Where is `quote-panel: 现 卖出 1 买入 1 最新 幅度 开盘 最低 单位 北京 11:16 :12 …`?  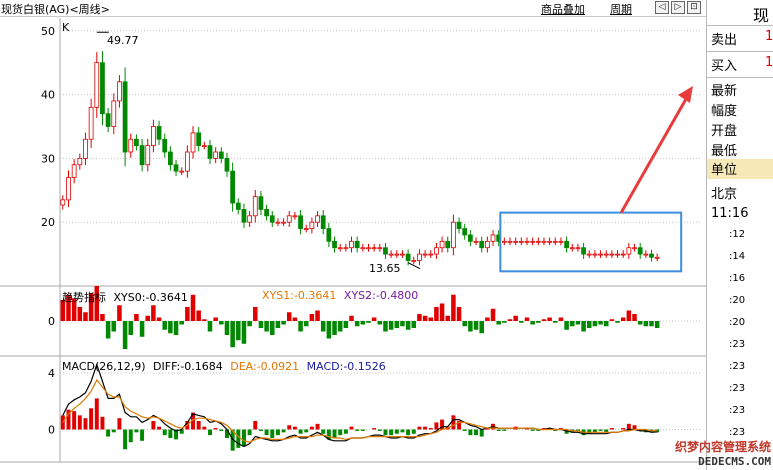
quote-panel: 现 卖出 1 买入 1 最新 幅度 开盘 最低 单位 北京 11:16 :12 … is located at coordinates (739, 235).